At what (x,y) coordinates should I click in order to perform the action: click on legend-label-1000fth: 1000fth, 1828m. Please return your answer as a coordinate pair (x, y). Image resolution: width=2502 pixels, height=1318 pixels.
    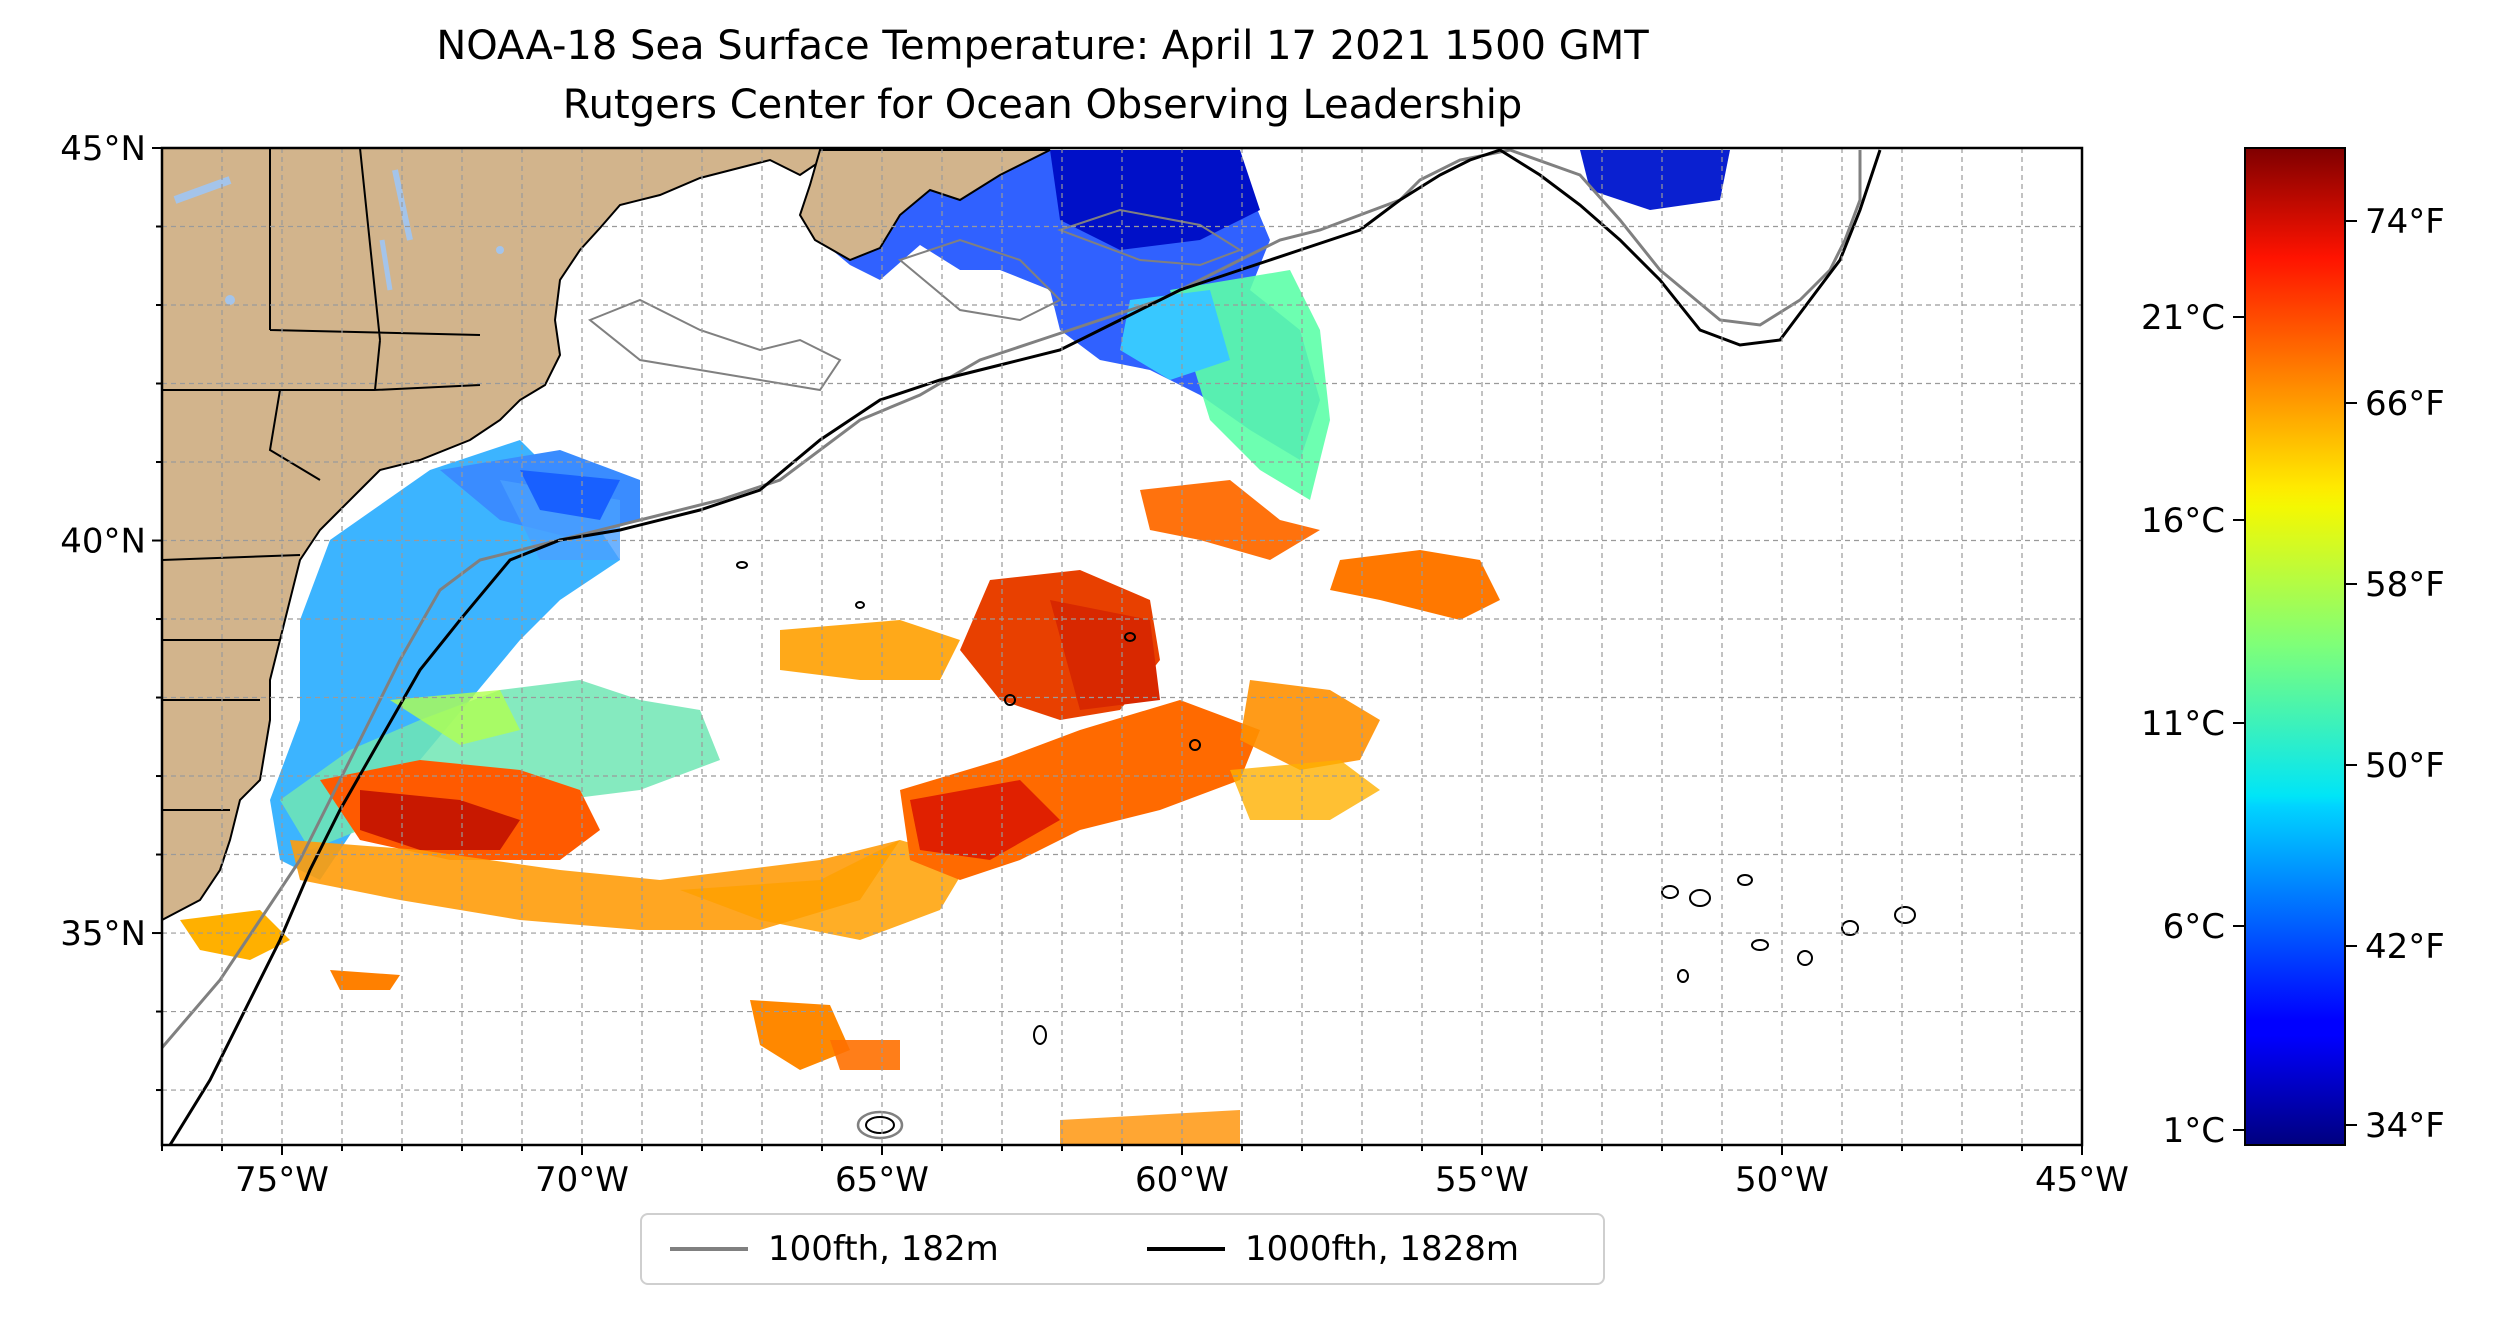
    Looking at the image, I should click on (1382, 1249).